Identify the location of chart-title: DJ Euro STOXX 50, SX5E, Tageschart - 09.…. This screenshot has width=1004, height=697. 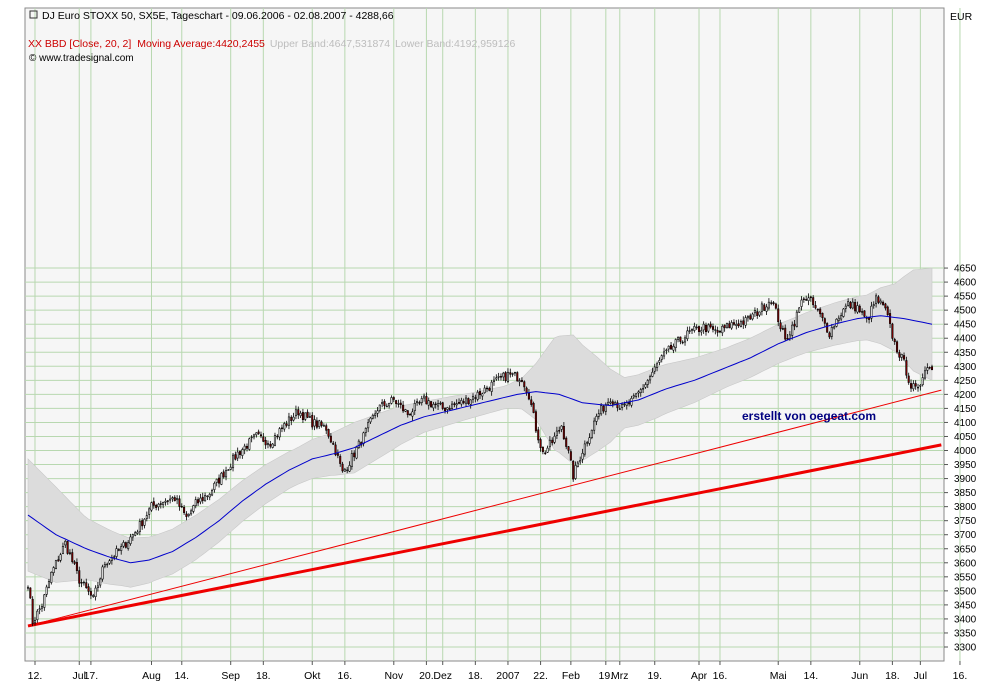
(218, 16).